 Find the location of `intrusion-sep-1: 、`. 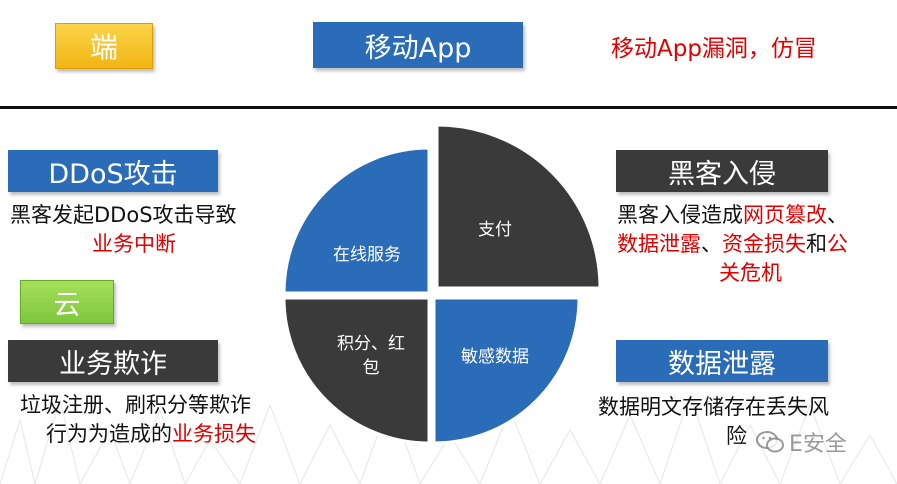

intrusion-sep-1: 、 is located at coordinates (837, 215).